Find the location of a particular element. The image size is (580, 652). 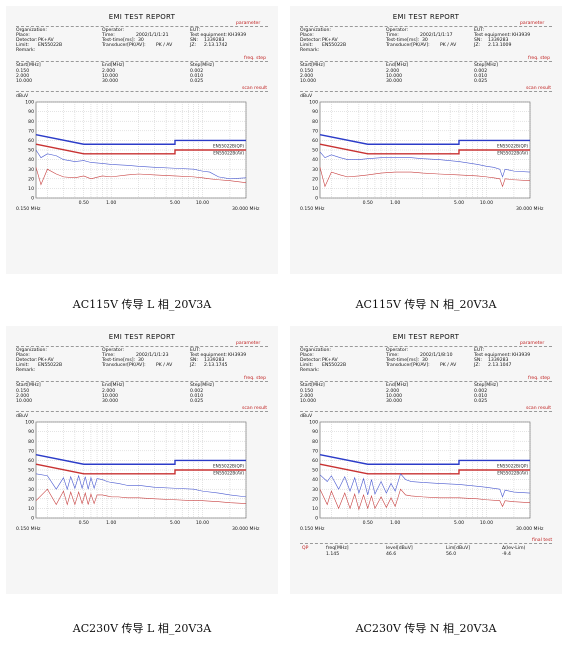

value-transducer: PK / AV is located at coordinates (164, 365).